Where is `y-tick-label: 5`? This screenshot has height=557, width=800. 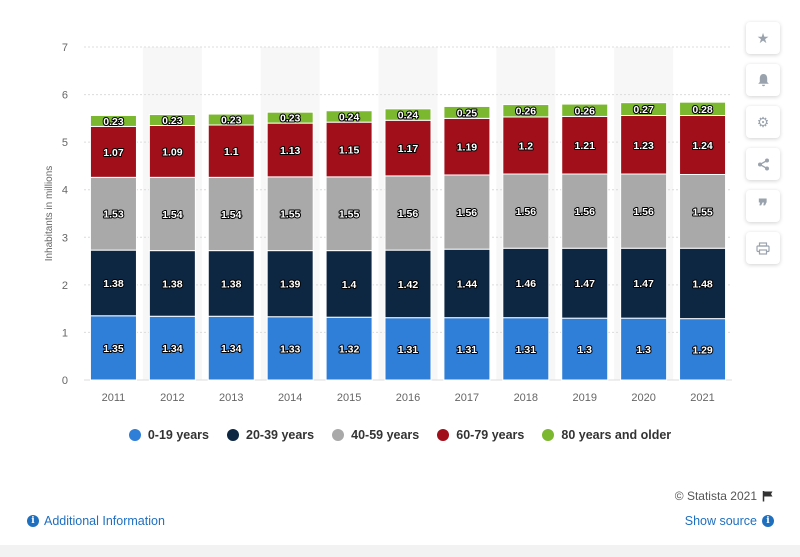
y-tick-label: 5 is located at coordinates (65, 143).